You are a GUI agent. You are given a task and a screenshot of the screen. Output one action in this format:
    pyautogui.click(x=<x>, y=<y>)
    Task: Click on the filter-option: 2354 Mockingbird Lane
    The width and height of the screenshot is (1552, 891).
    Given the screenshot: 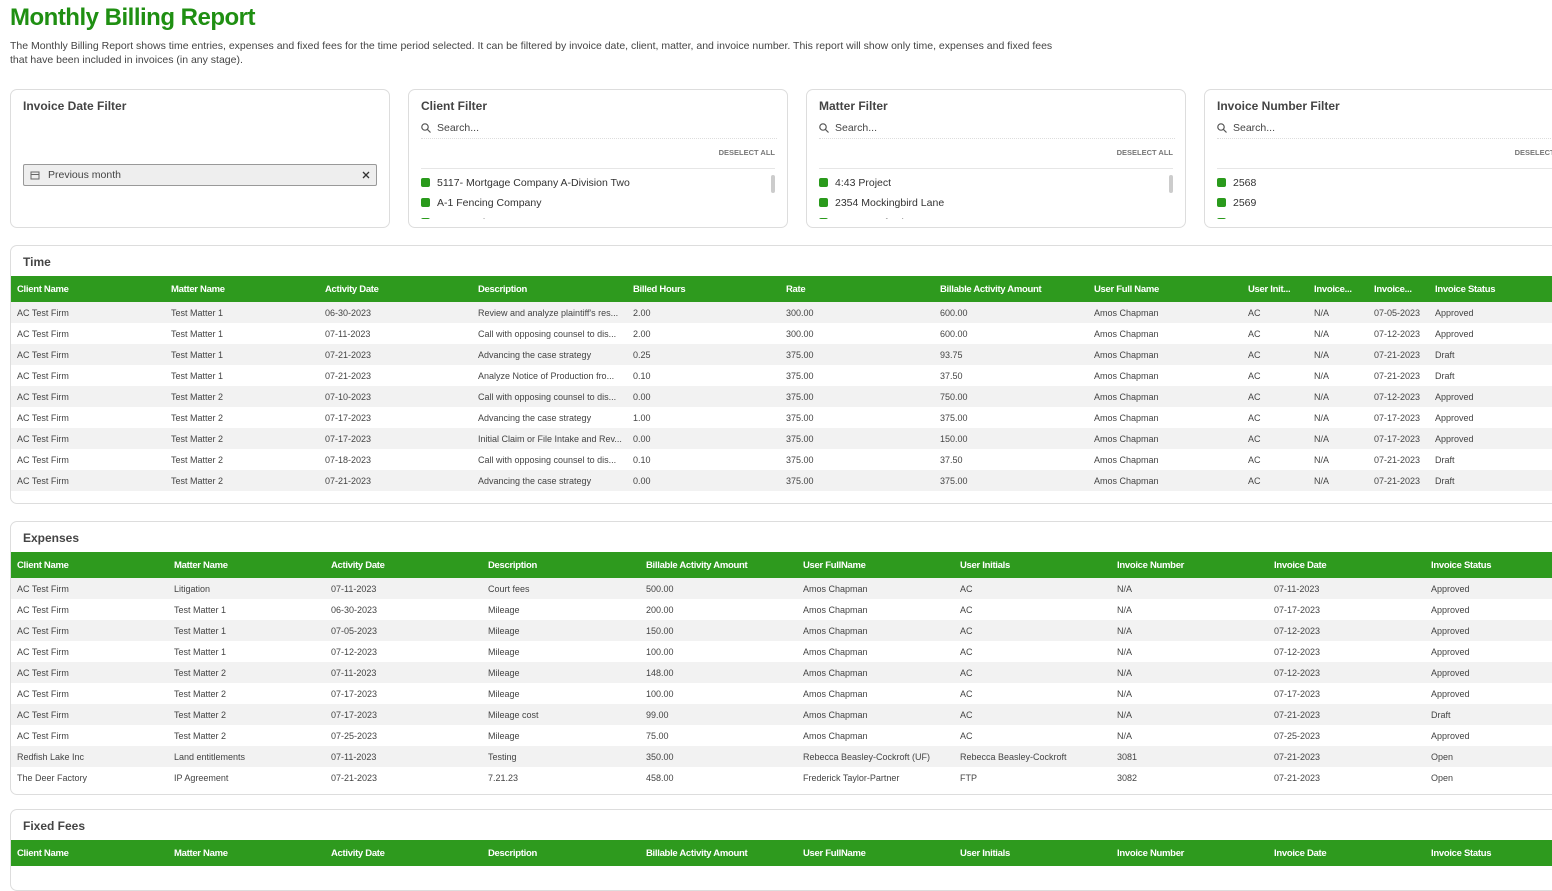 What is the action you would take?
    pyautogui.click(x=881, y=203)
    